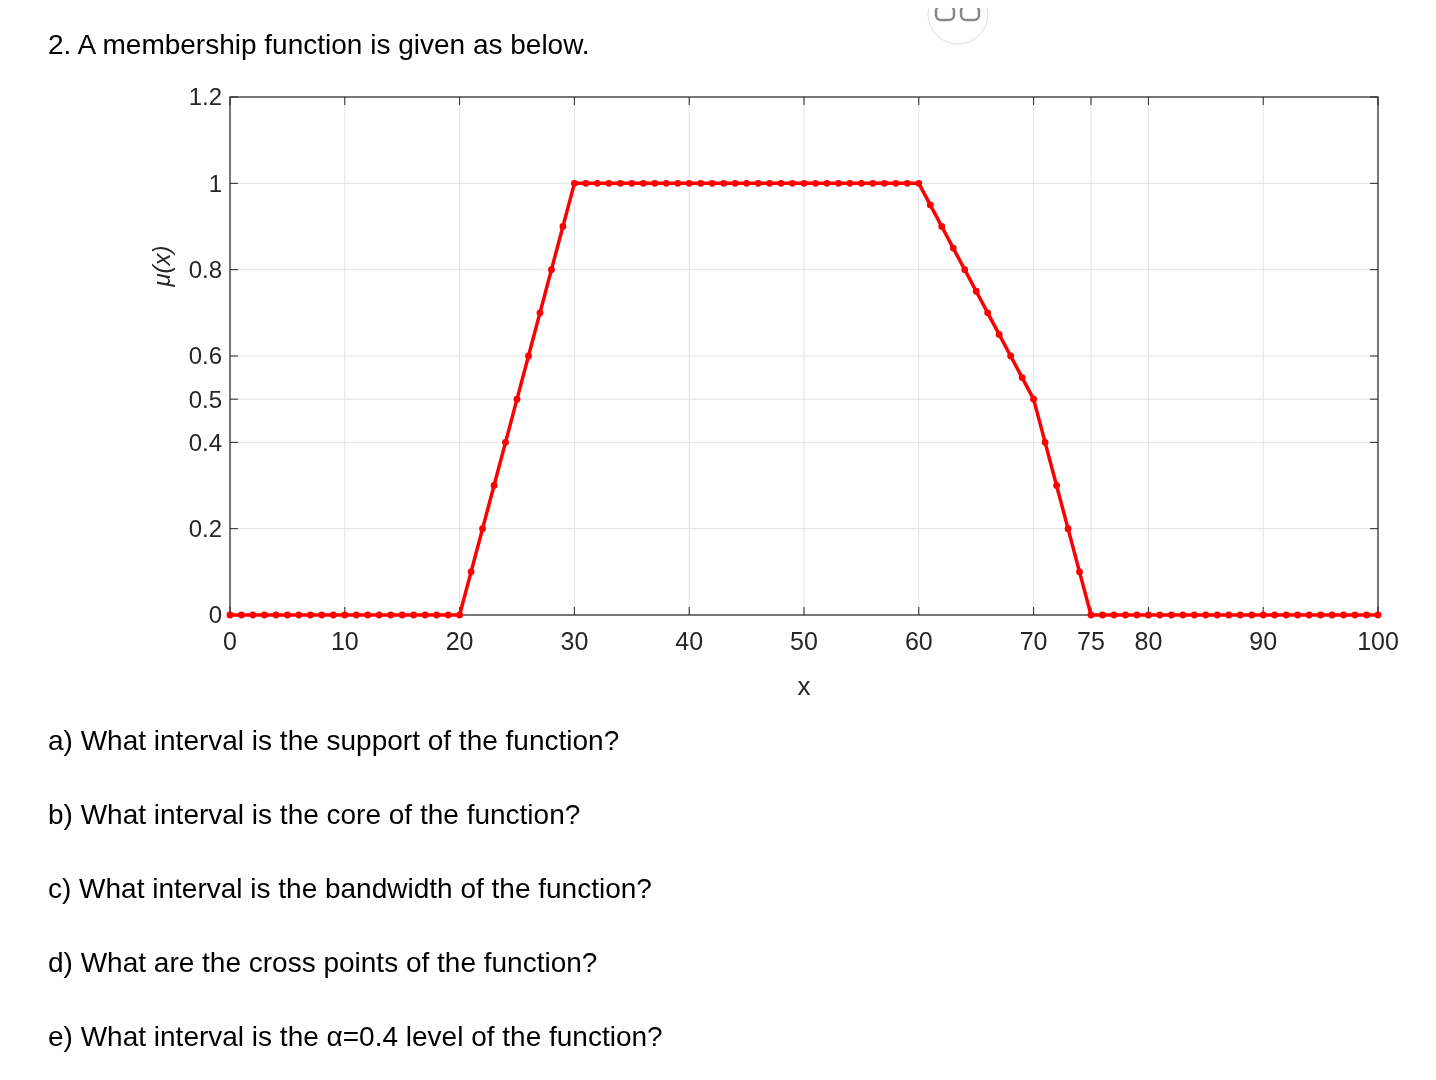 The width and height of the screenshot is (1436, 1080). Describe the element at coordinates (689, 641) in the screenshot. I see `x-tick-label: 40` at that location.